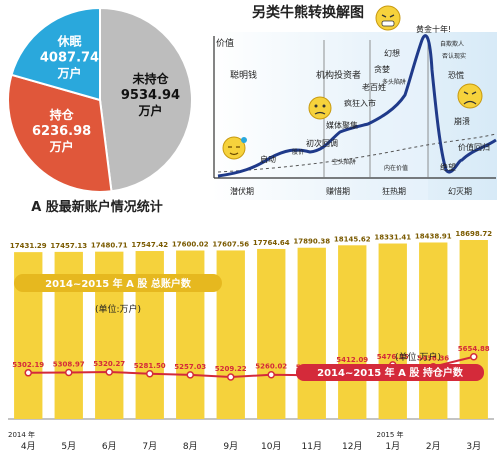  Describe the element at coordinates (352, 446) in the screenshot. I see `x-tick-label-8: 12月` at that location.